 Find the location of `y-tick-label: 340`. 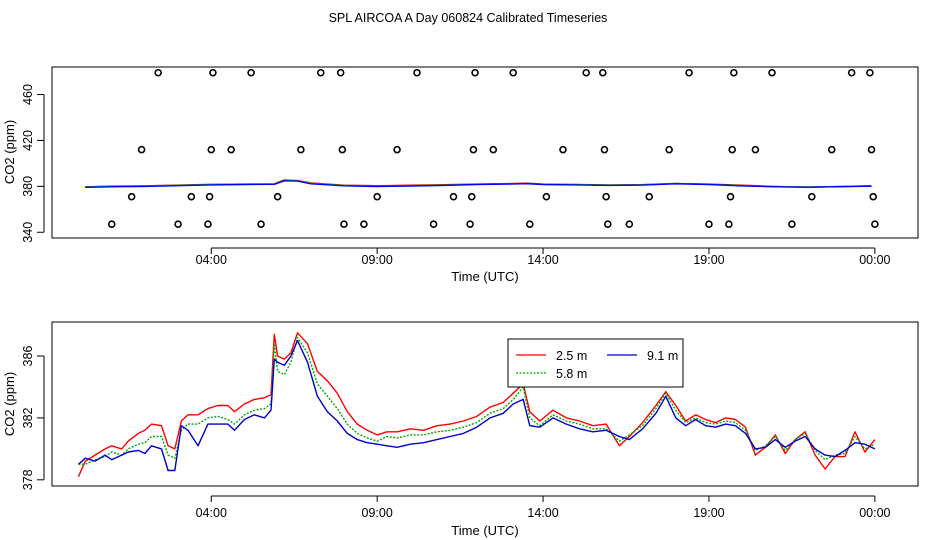

y-tick-label: 340 is located at coordinates (28, 232).